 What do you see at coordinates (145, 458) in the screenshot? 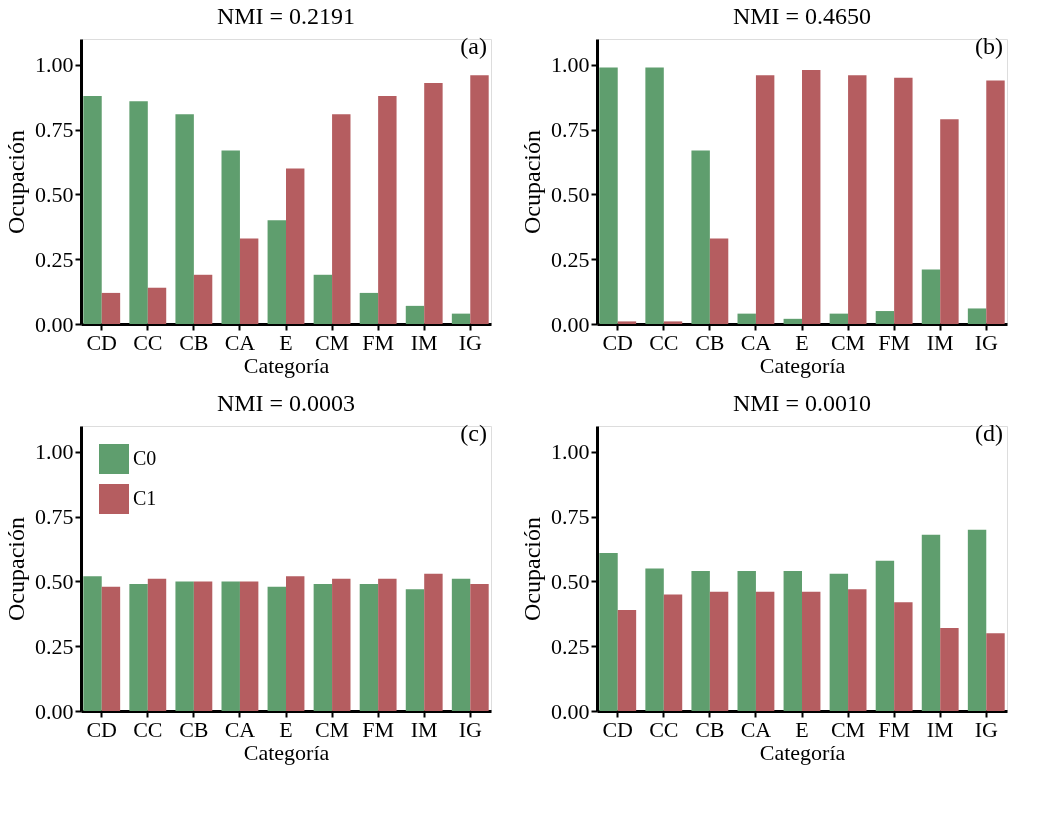
I see `legend-label: C0` at bounding box center [145, 458].